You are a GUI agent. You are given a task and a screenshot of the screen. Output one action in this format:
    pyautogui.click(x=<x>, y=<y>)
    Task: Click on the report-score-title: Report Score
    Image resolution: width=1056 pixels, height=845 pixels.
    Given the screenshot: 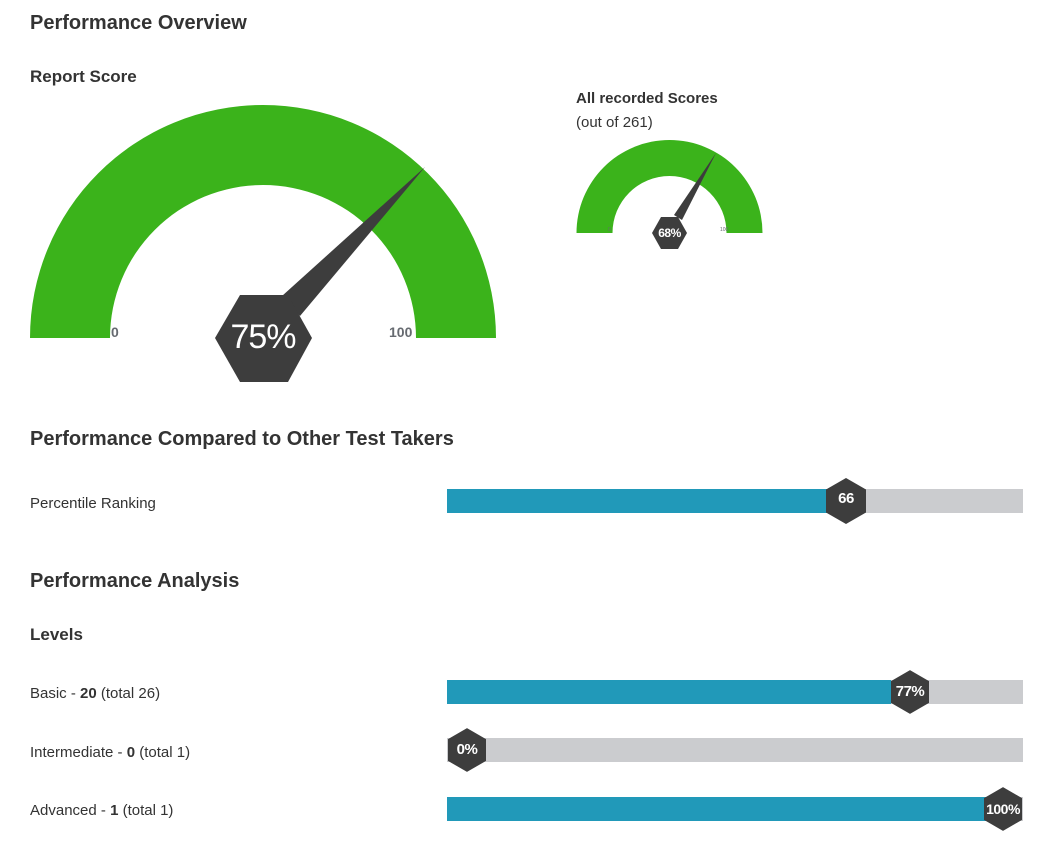 What is the action you would take?
    pyautogui.click(x=83, y=76)
    